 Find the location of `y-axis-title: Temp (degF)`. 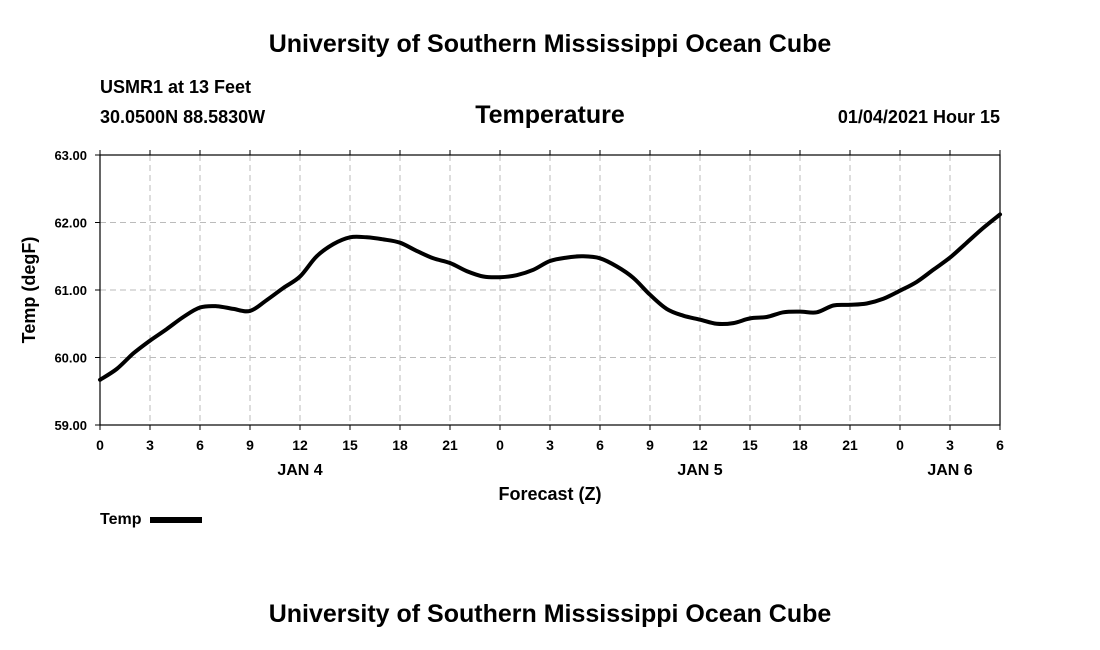

y-axis-title: Temp (degF) is located at coordinates (29, 290).